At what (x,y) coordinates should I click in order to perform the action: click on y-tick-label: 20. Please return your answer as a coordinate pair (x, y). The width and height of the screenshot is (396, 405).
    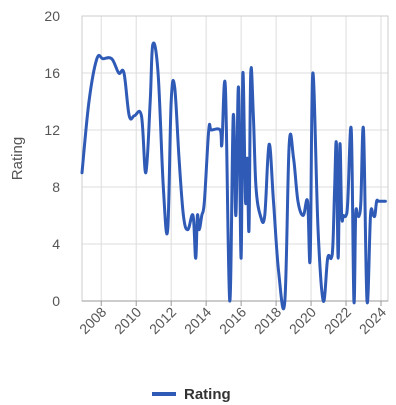
    Looking at the image, I should click on (52, 16).